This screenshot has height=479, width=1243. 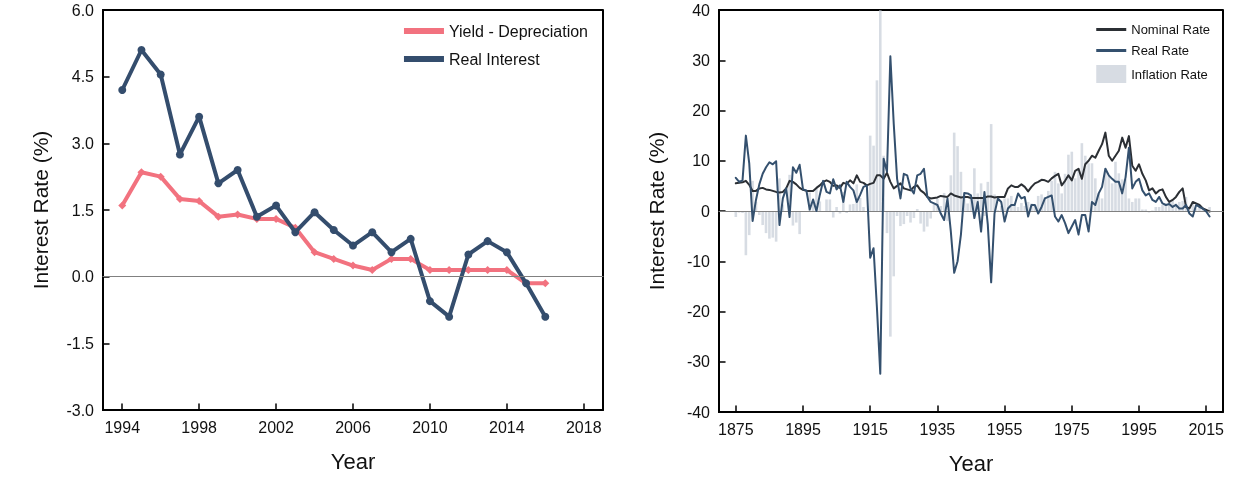 What do you see at coordinates (698, 362) in the screenshot?
I see `y-tick-label: -30` at bounding box center [698, 362].